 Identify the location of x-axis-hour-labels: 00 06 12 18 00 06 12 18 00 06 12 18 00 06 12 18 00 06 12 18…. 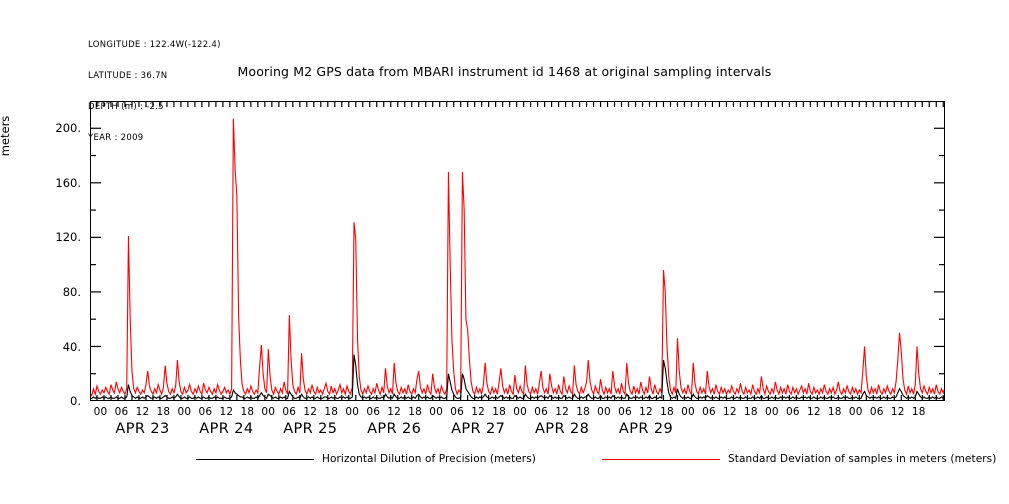
(517, 416).